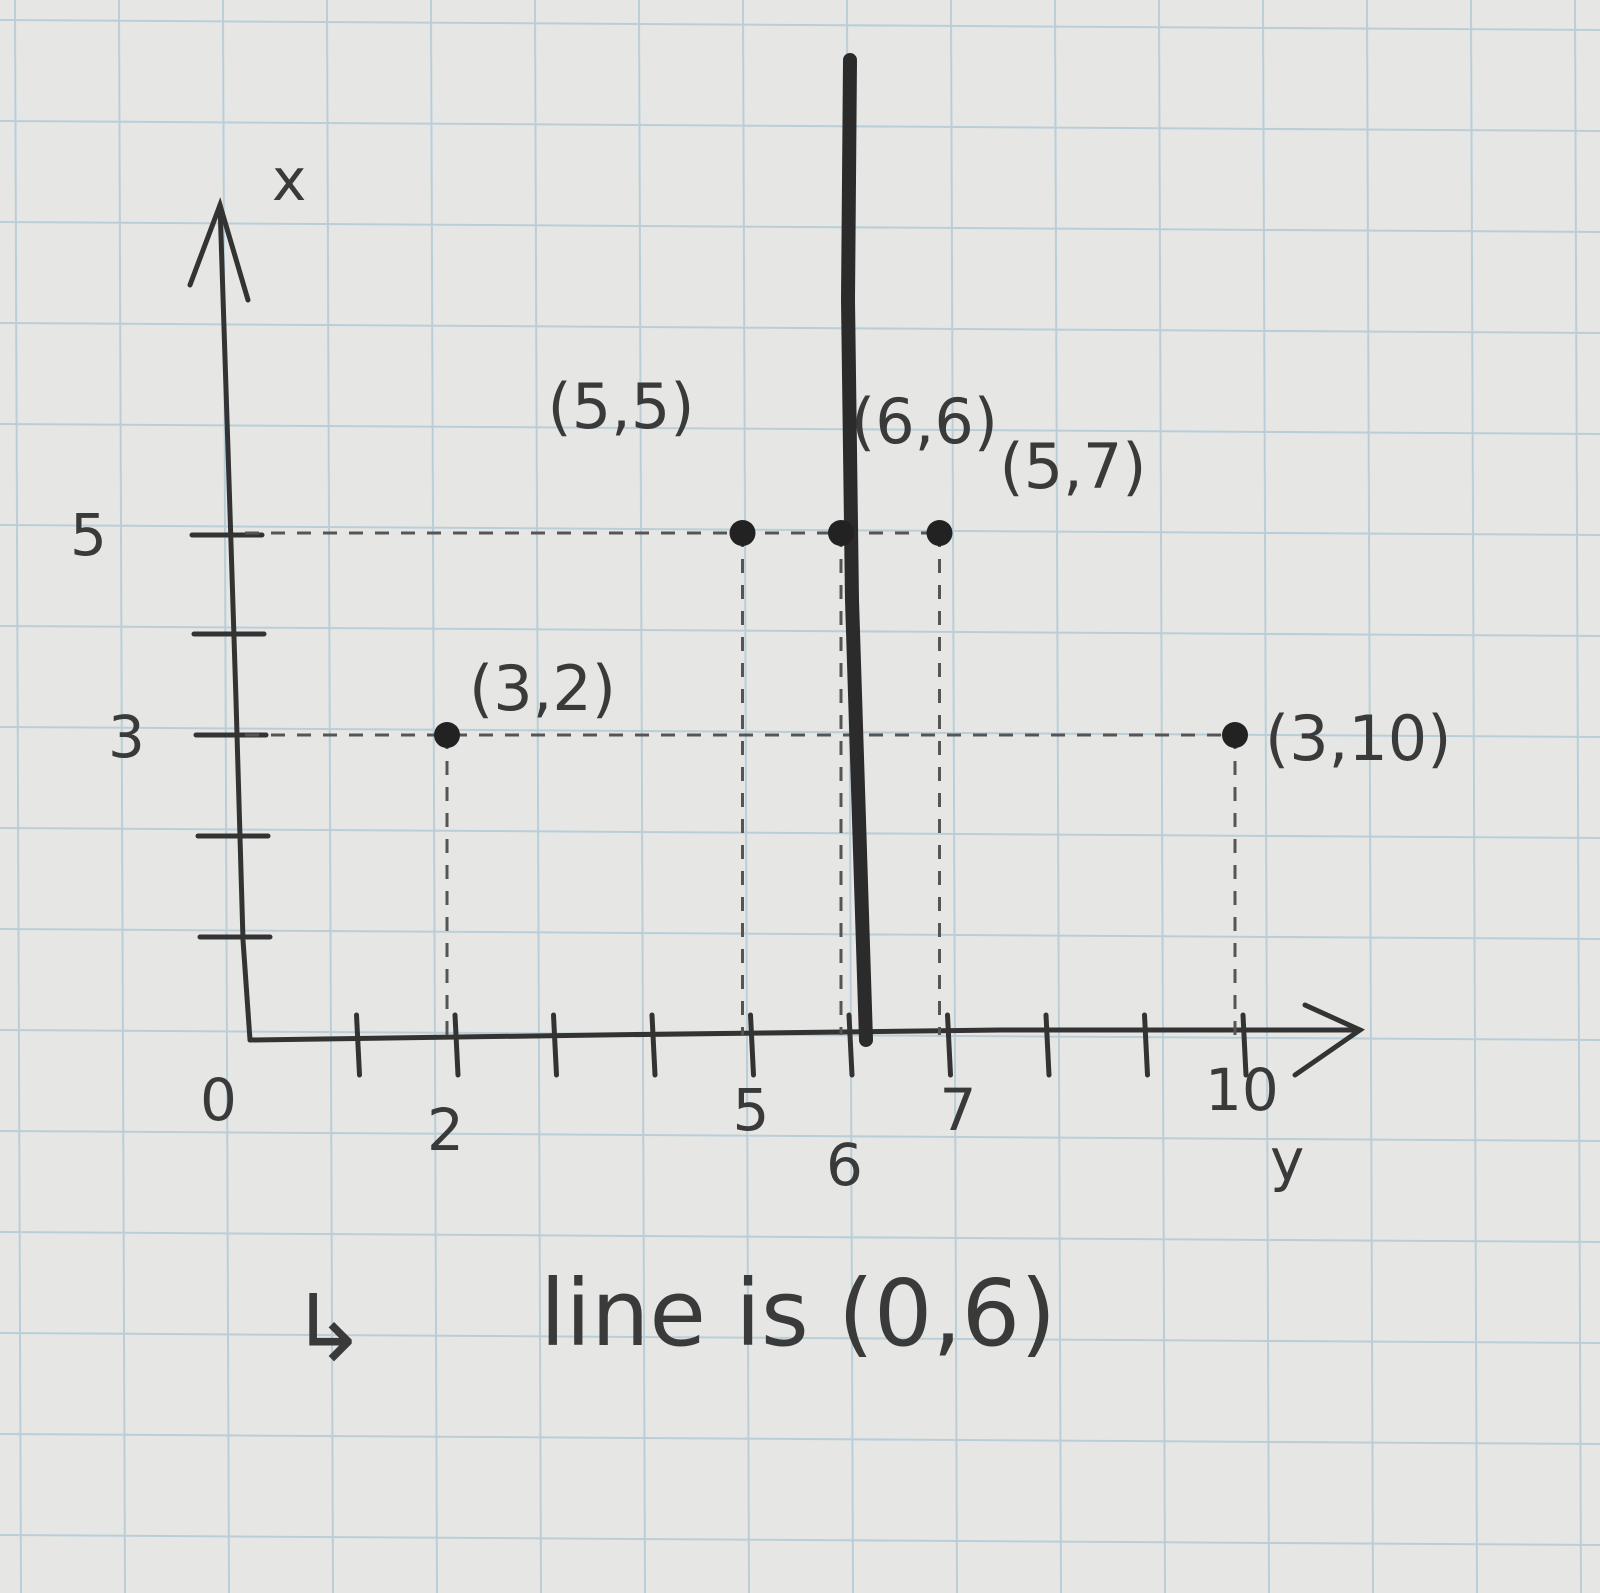 The width and height of the screenshot is (1600, 1593). I want to click on vertical-axis-arrowhead, so click(219, 250).